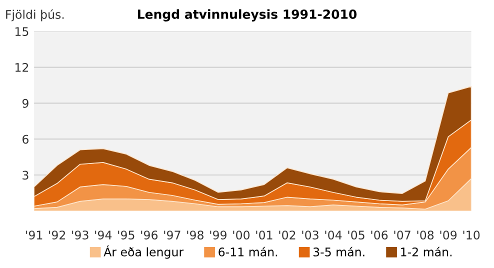 This screenshot has height=268, width=494. I want to click on x-tick-label: '01, so click(264, 235).